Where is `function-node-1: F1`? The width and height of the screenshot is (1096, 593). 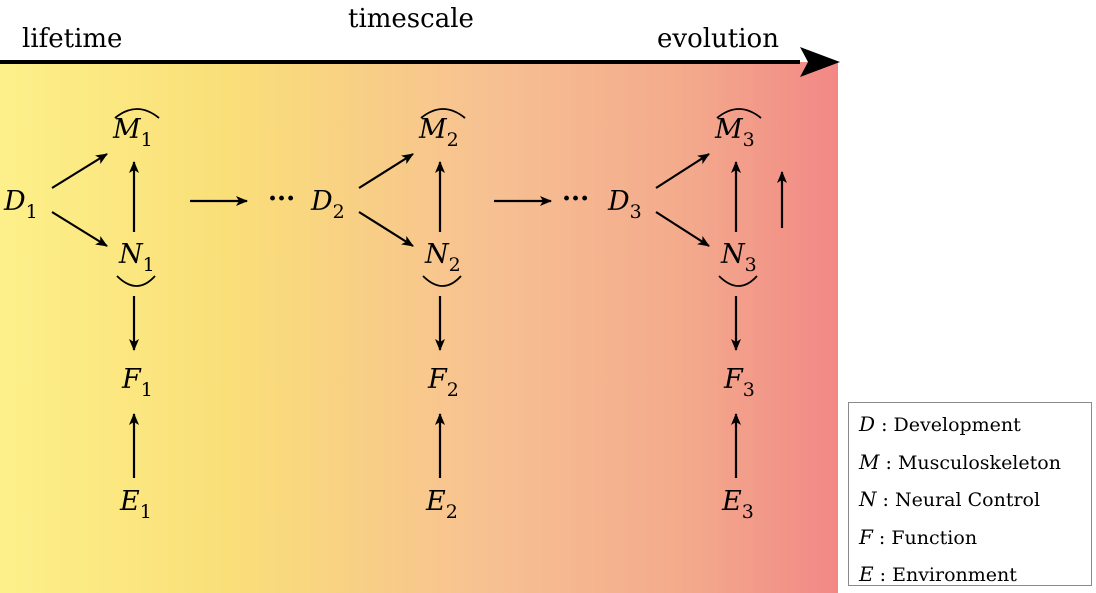
function-node-1: F1 is located at coordinates (137, 382).